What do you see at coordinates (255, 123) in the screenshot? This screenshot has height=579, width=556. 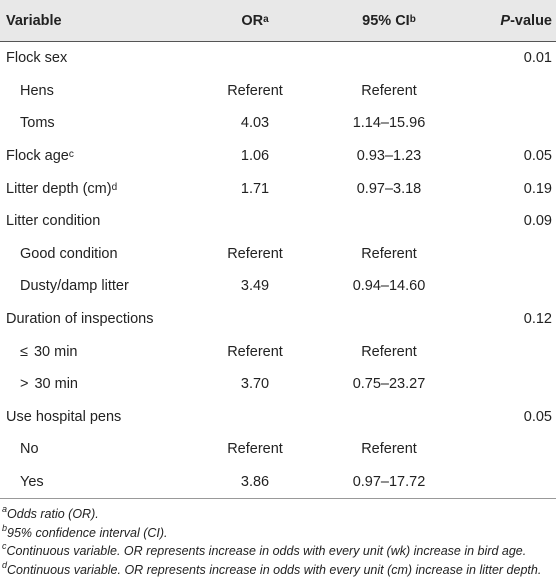 I see `cell-or: 4.03` at bounding box center [255, 123].